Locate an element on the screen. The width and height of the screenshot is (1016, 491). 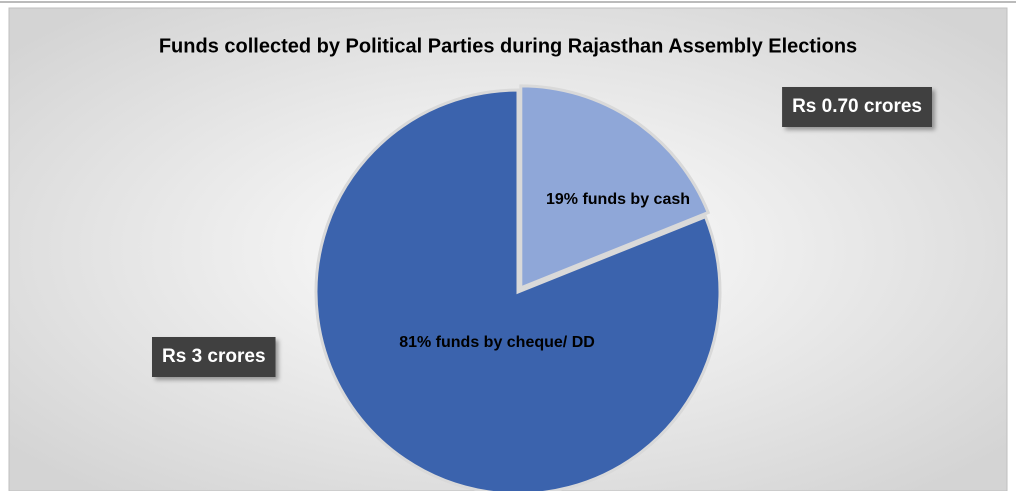
value-label: Rs 3 crores is located at coordinates (214, 356).